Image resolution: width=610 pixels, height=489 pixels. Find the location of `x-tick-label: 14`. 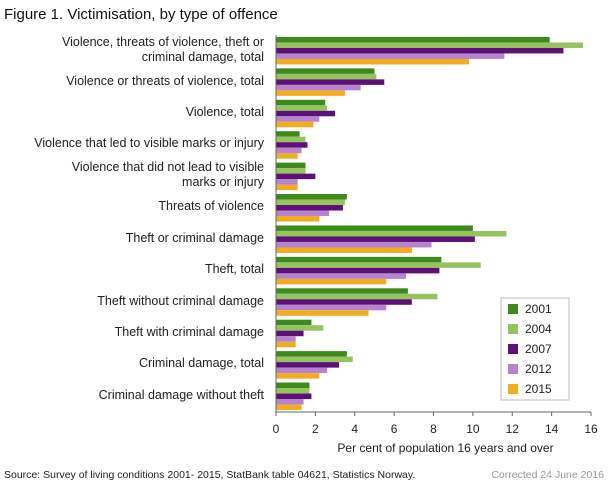

x-tick-label: 14 is located at coordinates (552, 429).